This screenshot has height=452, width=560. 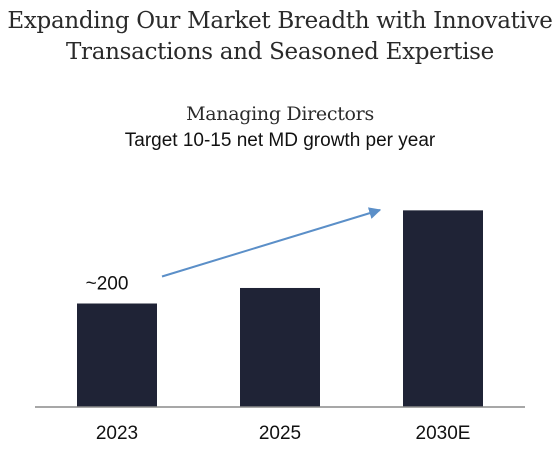 I want to click on headline-line-2: Transactions and Seasoned Expertise, so click(x=280, y=52).